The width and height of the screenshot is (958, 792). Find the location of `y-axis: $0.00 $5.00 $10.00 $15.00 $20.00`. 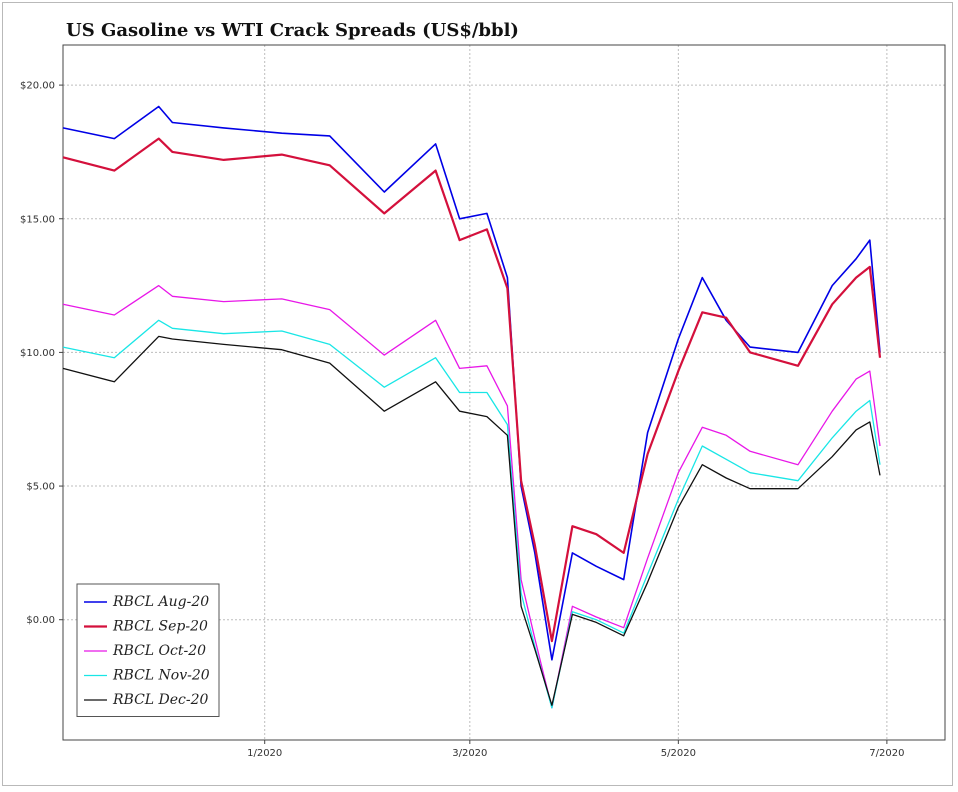

y-axis: $0.00 $5.00 $10.00 $15.00 $20.00 is located at coordinates (41, 353).